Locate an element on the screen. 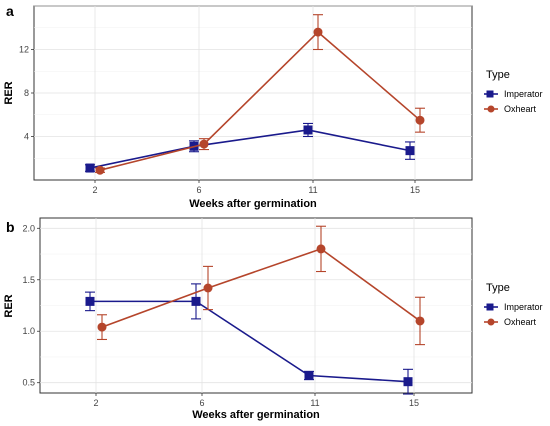  panel-a-letter: a is located at coordinates (10, 11).